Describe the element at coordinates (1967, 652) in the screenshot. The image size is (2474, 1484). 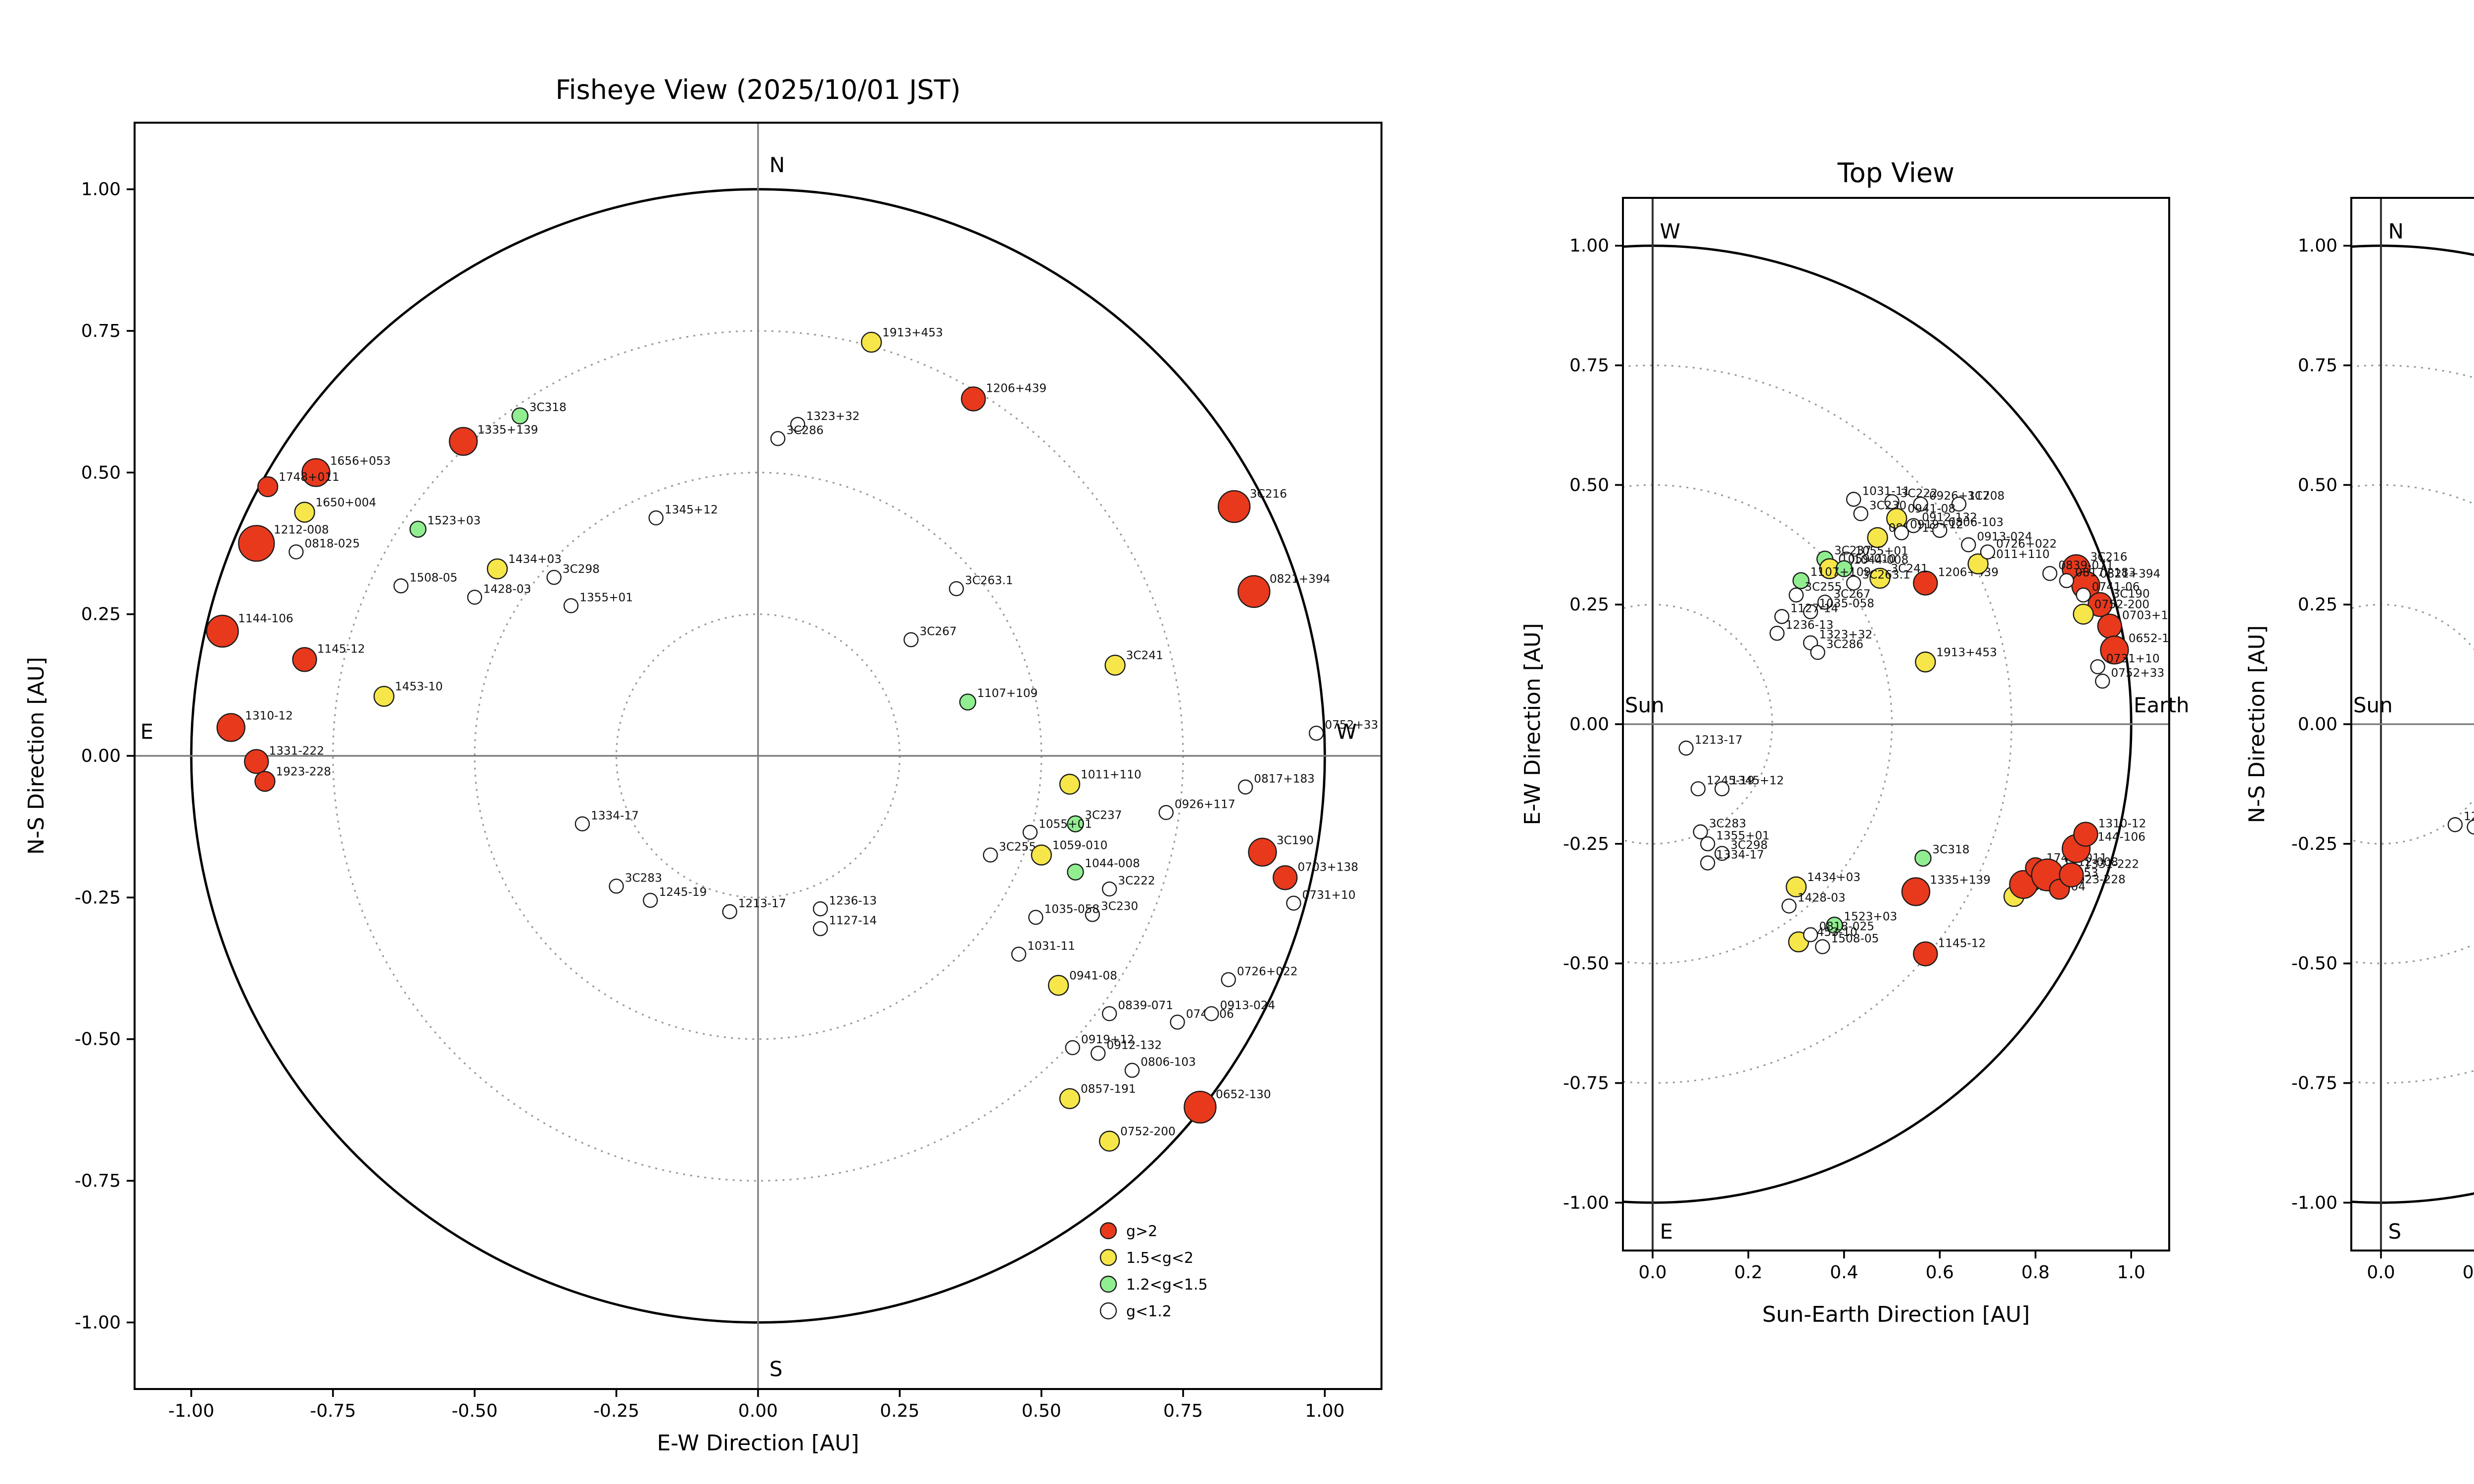
I see `object-label: 1913+453` at that location.